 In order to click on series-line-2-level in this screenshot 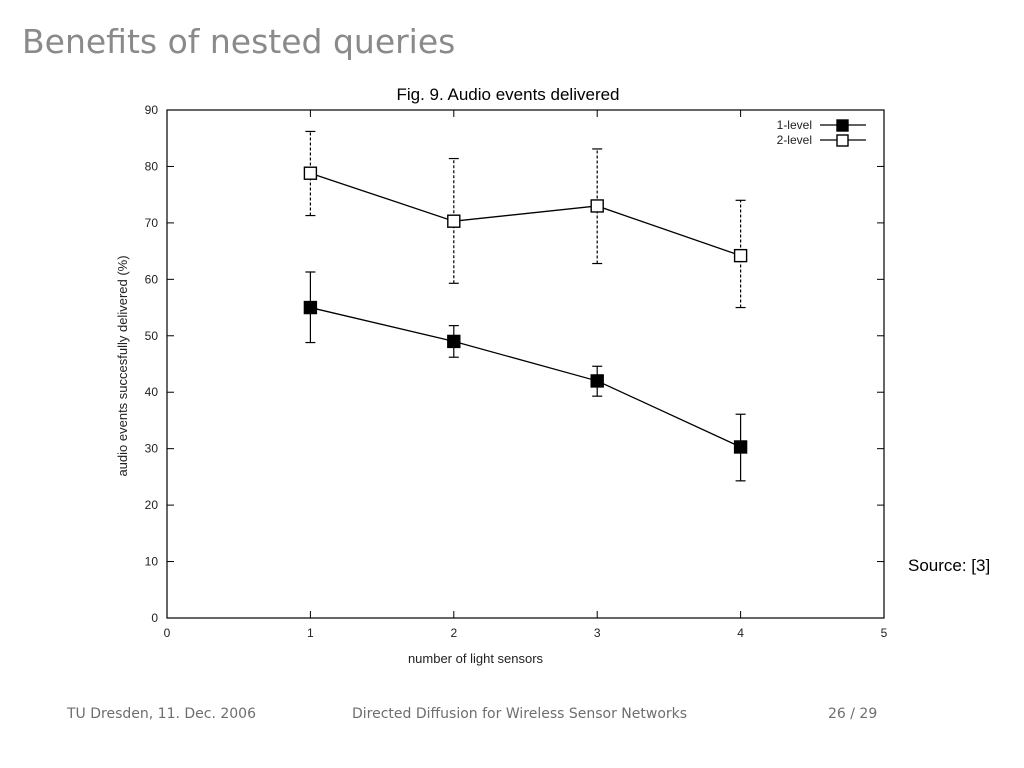, I will do `click(525, 214)`.